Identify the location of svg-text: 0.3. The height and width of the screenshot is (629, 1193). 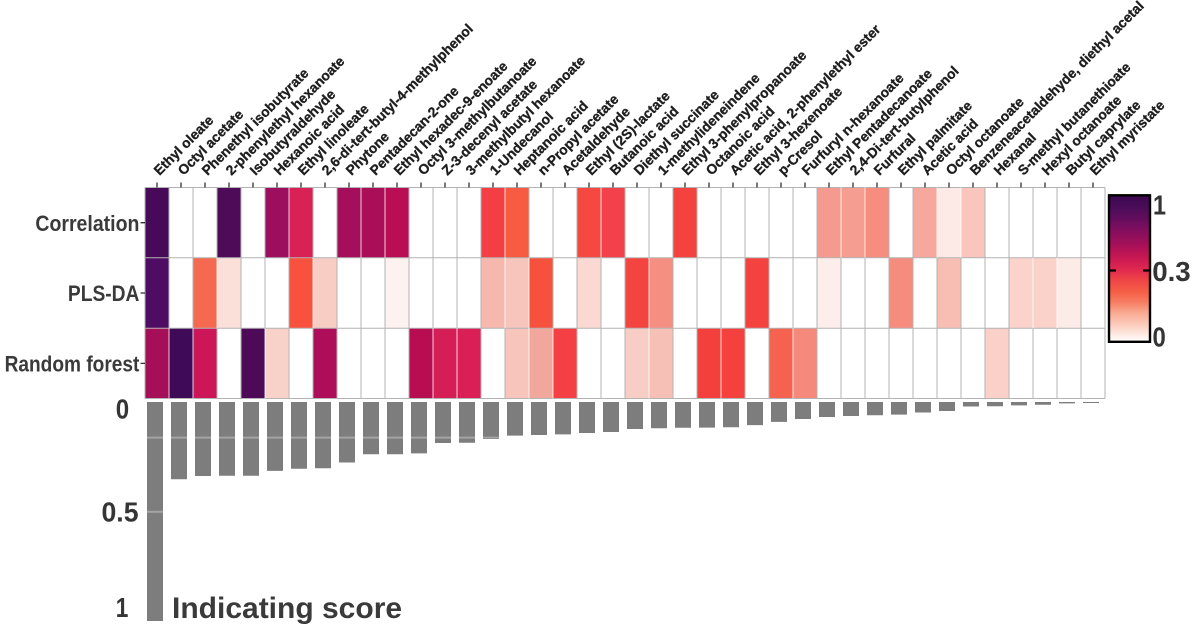
(1171, 271).